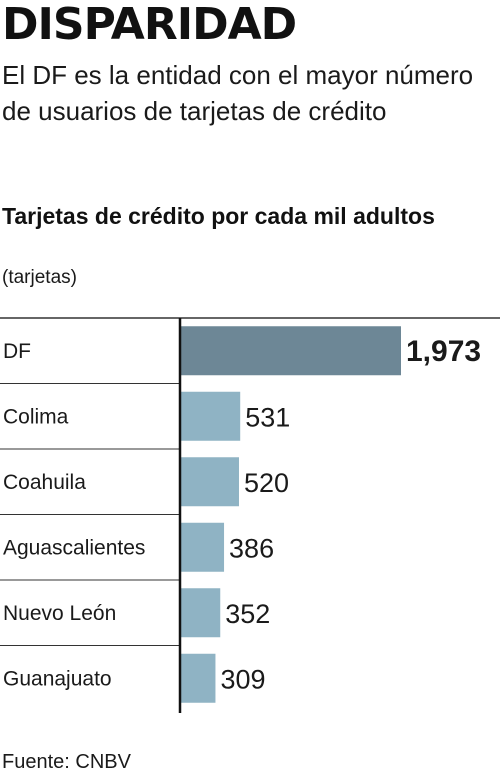 The width and height of the screenshot is (500, 776). I want to click on category-label-0: DF, so click(17, 351).